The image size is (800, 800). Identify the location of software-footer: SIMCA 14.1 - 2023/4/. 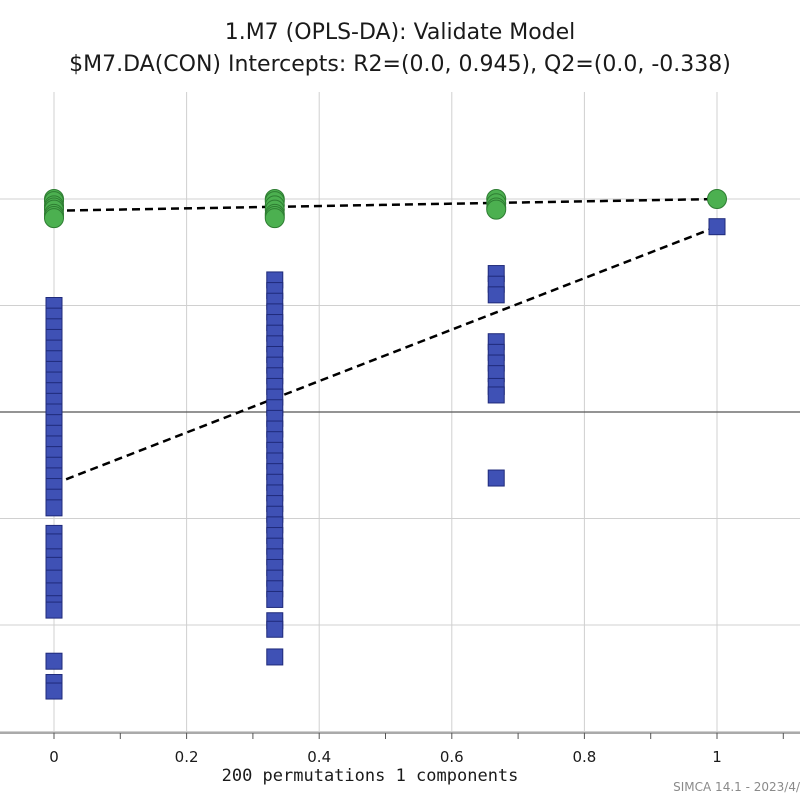
(736, 787).